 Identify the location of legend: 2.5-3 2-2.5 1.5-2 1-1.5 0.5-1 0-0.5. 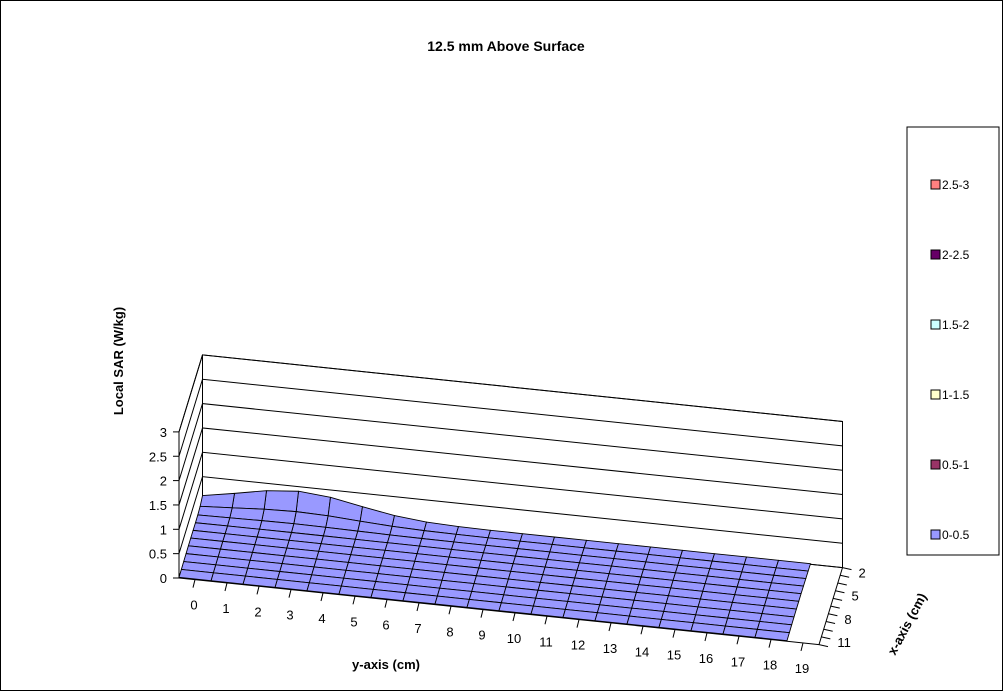
(953, 341).